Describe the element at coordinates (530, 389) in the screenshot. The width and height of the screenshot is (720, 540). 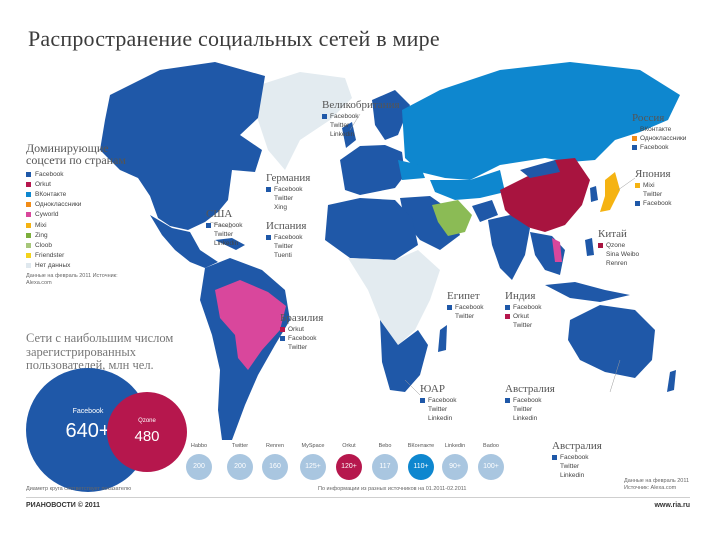
I see `callout-country-name: Австралия` at that location.